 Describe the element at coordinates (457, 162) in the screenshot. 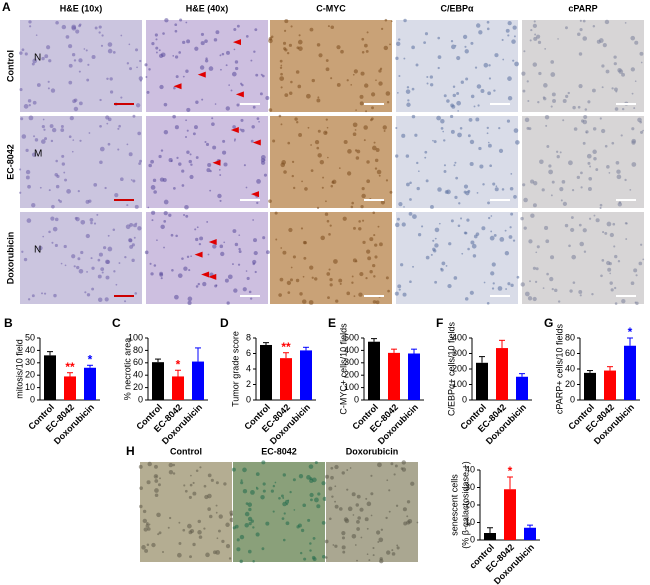

I see `micrograph` at that location.